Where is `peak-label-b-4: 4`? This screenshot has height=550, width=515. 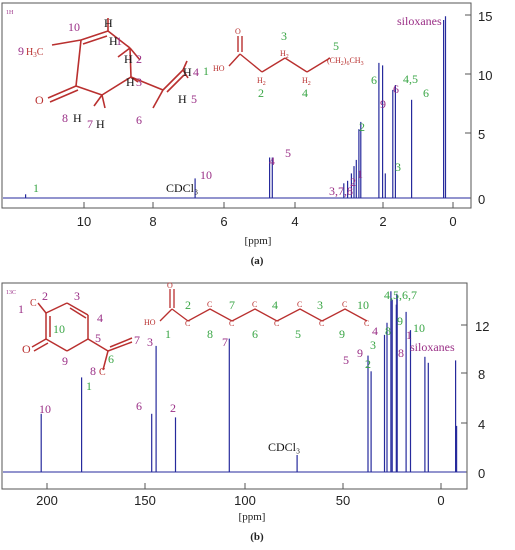 peak-label-b-4: 4 is located at coordinates (375, 331).